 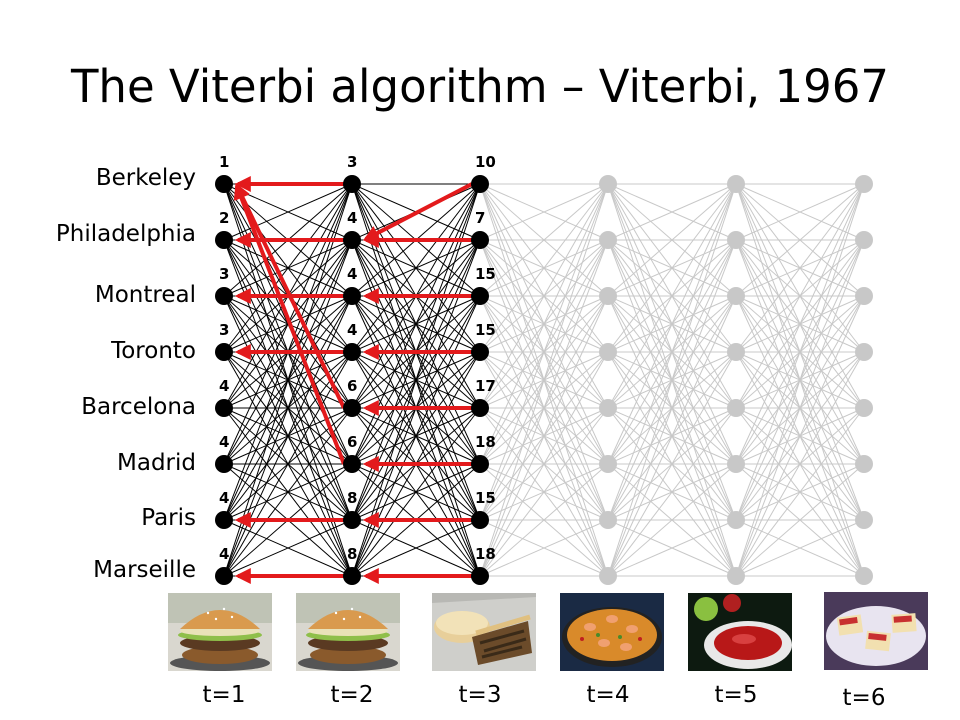 I want to click on state-label: Berkeley, so click(x=145, y=178).